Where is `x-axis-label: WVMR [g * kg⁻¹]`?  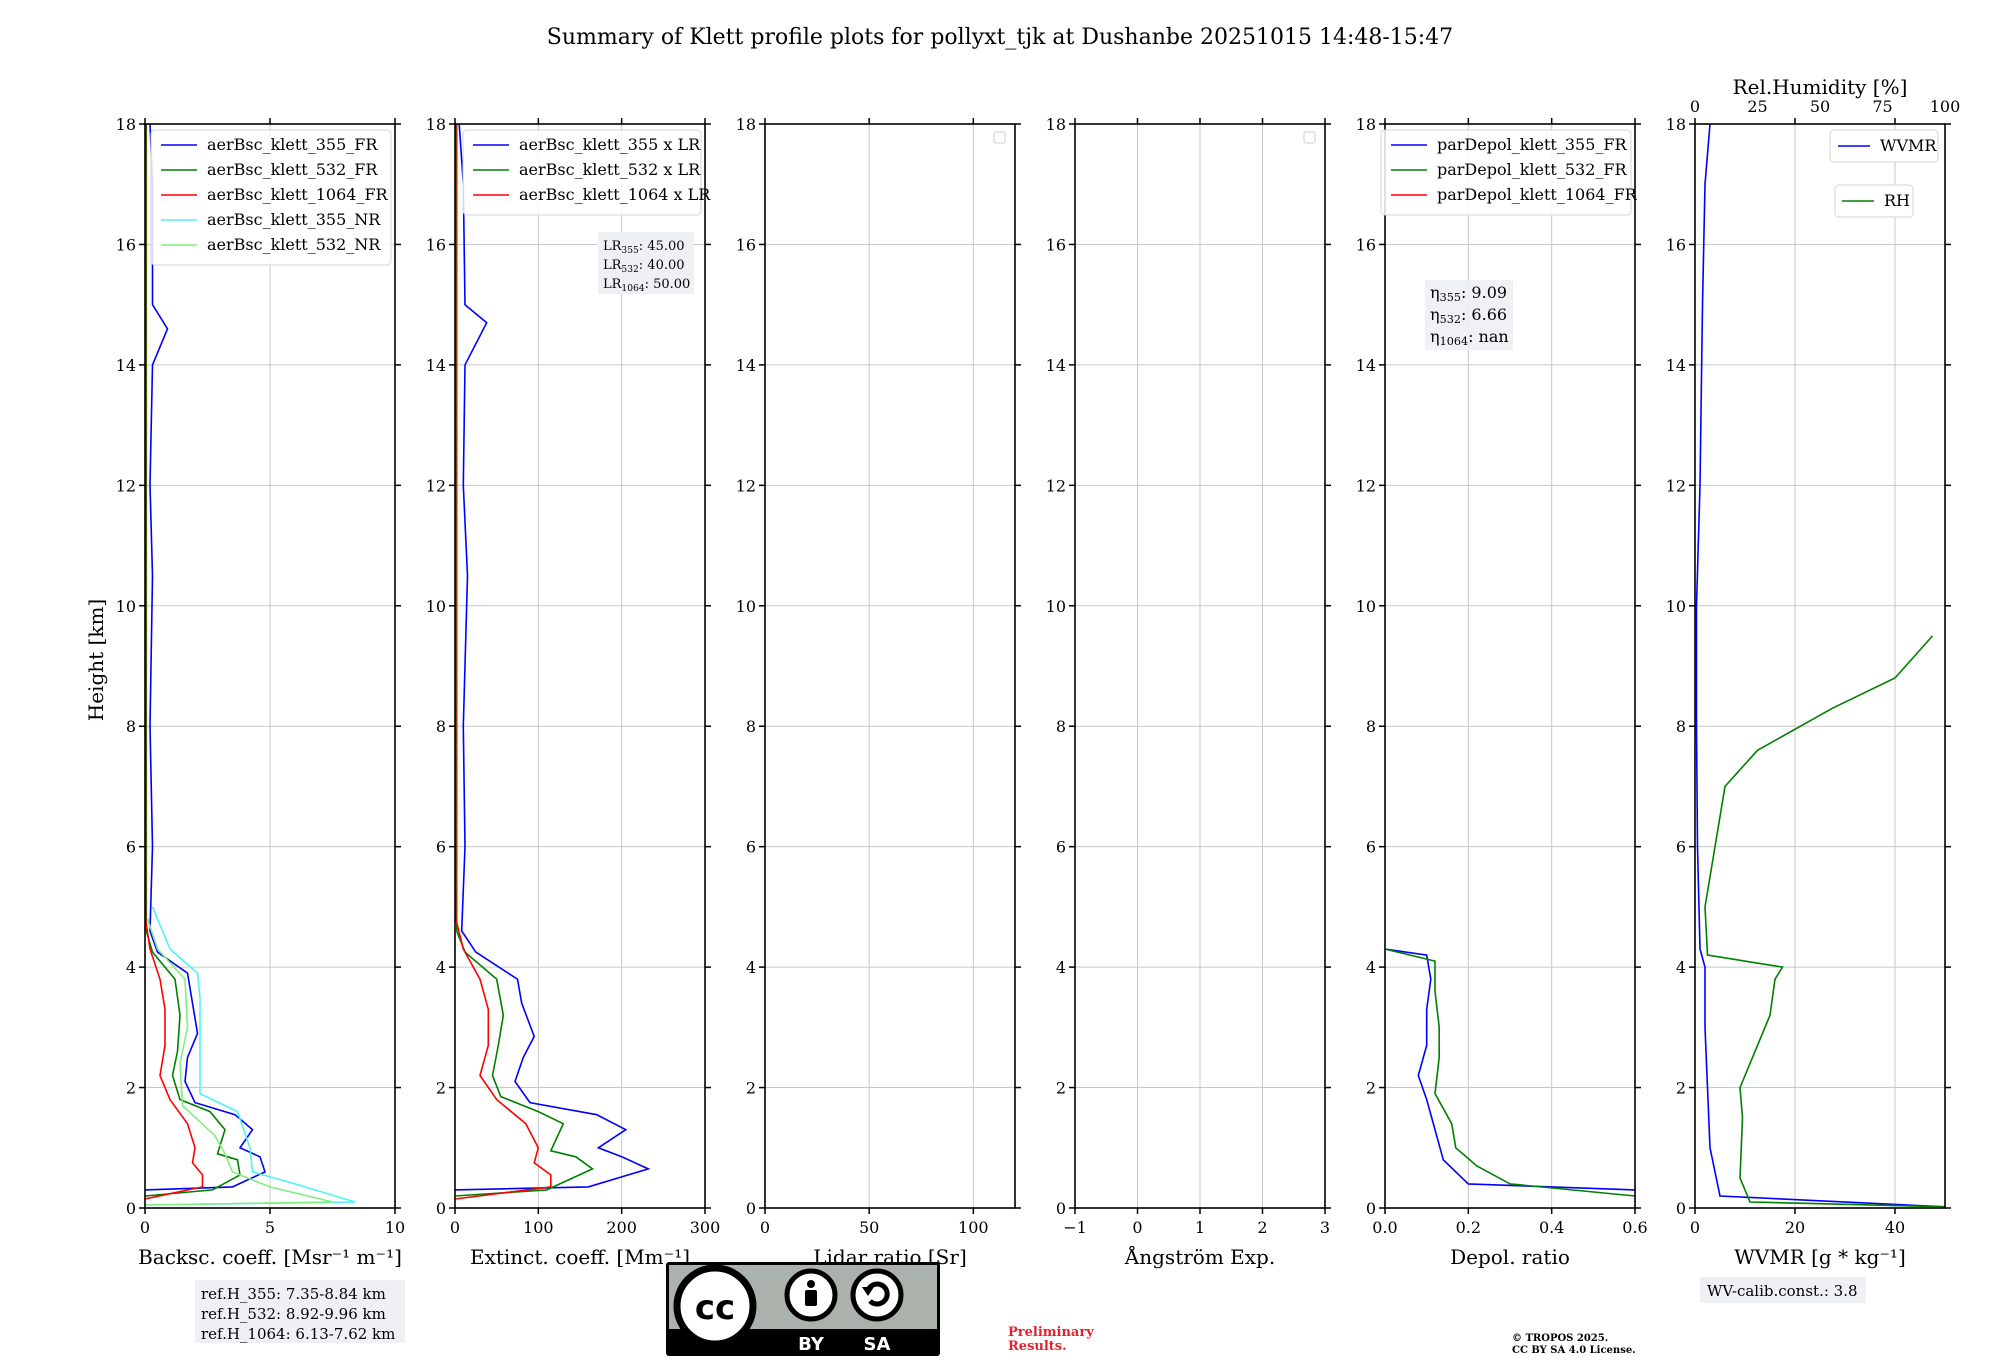
x-axis-label: WVMR [g * kg⁻¹] is located at coordinates (1820, 1257).